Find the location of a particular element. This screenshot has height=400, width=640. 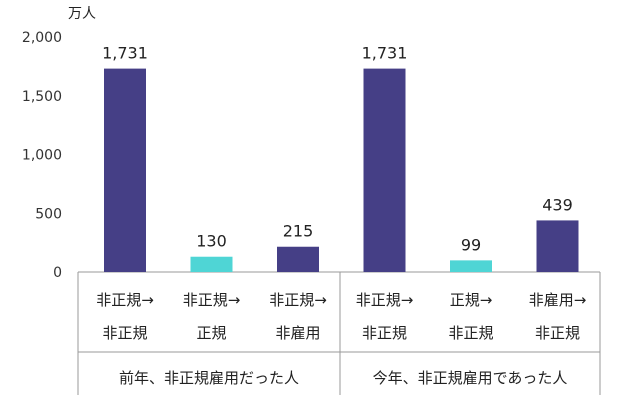

y-tick-label: 1,000 is located at coordinates (42, 156).